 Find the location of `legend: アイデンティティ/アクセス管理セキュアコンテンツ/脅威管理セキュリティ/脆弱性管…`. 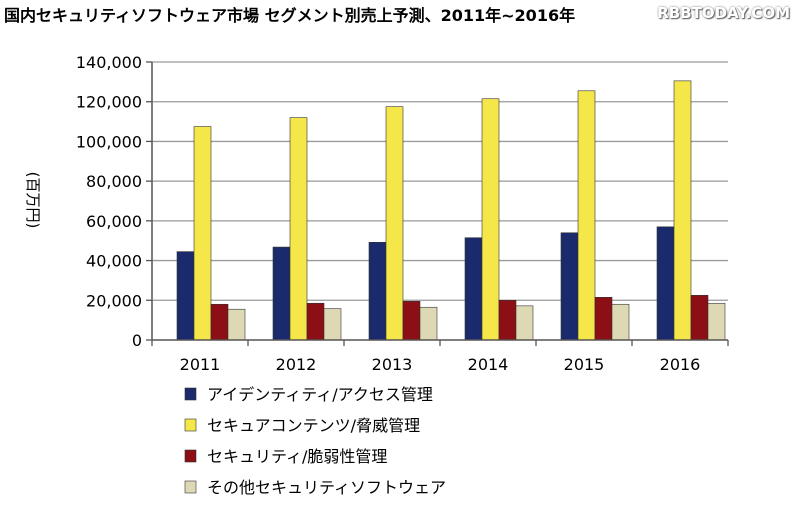

legend: アイデンティティ/アクセス管理セキュアコンテンツ/脅威管理セキュリティ/脆弱性管… is located at coordinates (315, 441).